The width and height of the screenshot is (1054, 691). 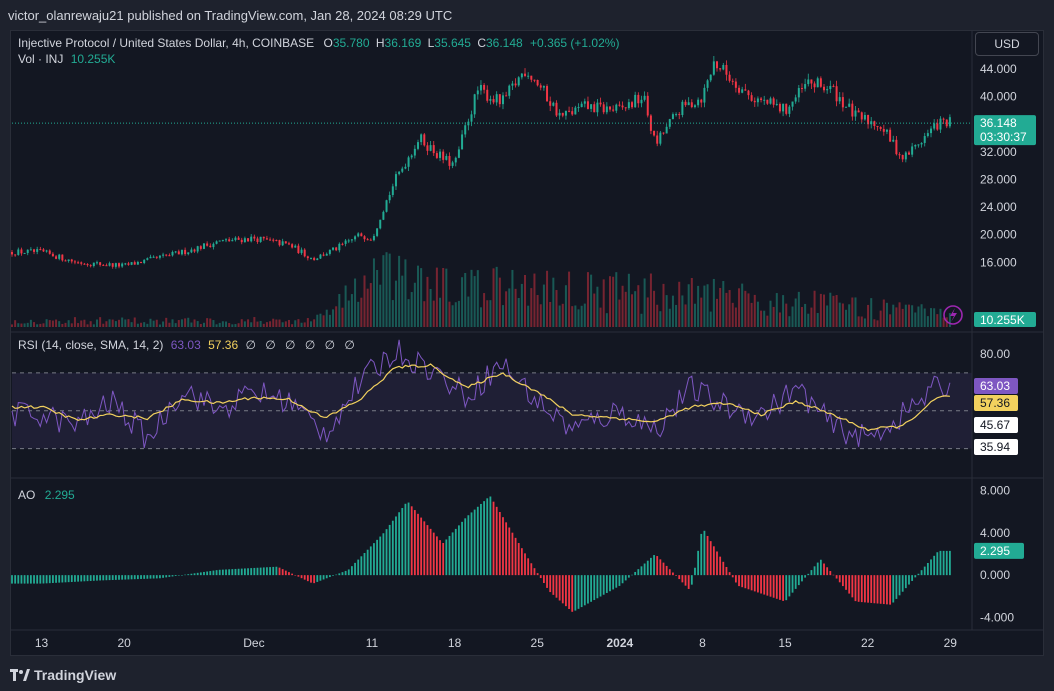 I want to click on currency-button: USD, so click(x=1007, y=44).